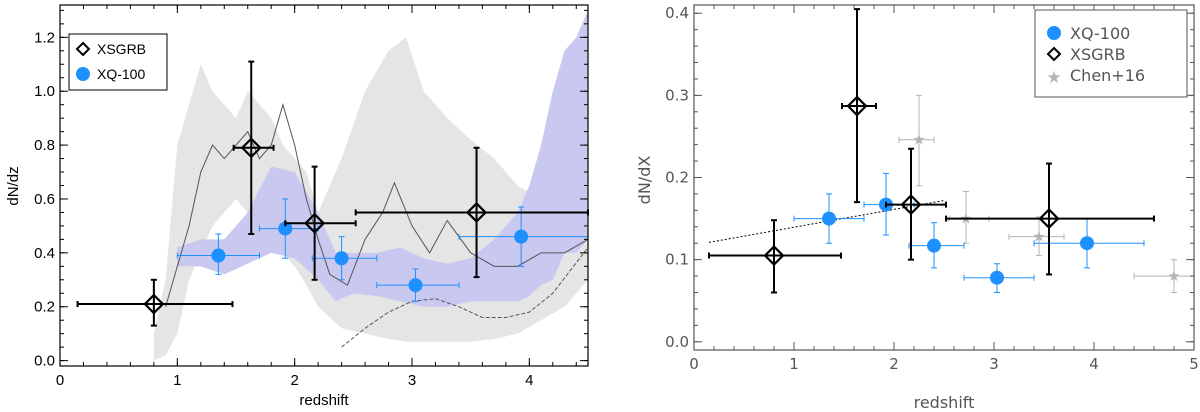 The image size is (1200, 412). What do you see at coordinates (44, 145) in the screenshot?
I see `y-tick-label: 0.8` at bounding box center [44, 145].